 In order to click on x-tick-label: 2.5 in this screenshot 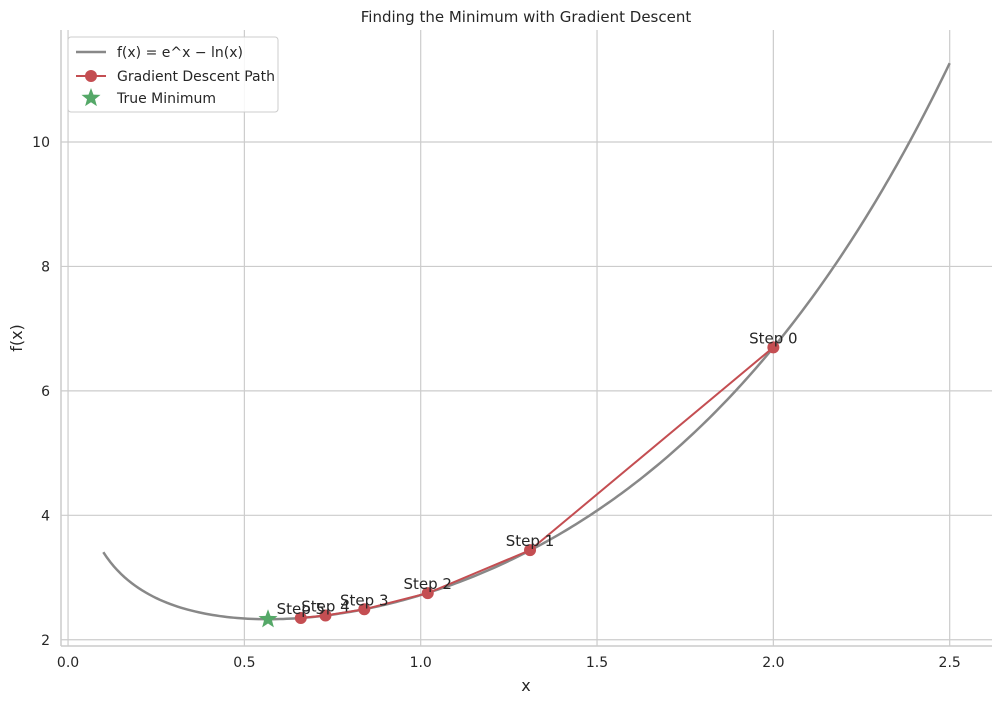, I will do `click(950, 663)`.